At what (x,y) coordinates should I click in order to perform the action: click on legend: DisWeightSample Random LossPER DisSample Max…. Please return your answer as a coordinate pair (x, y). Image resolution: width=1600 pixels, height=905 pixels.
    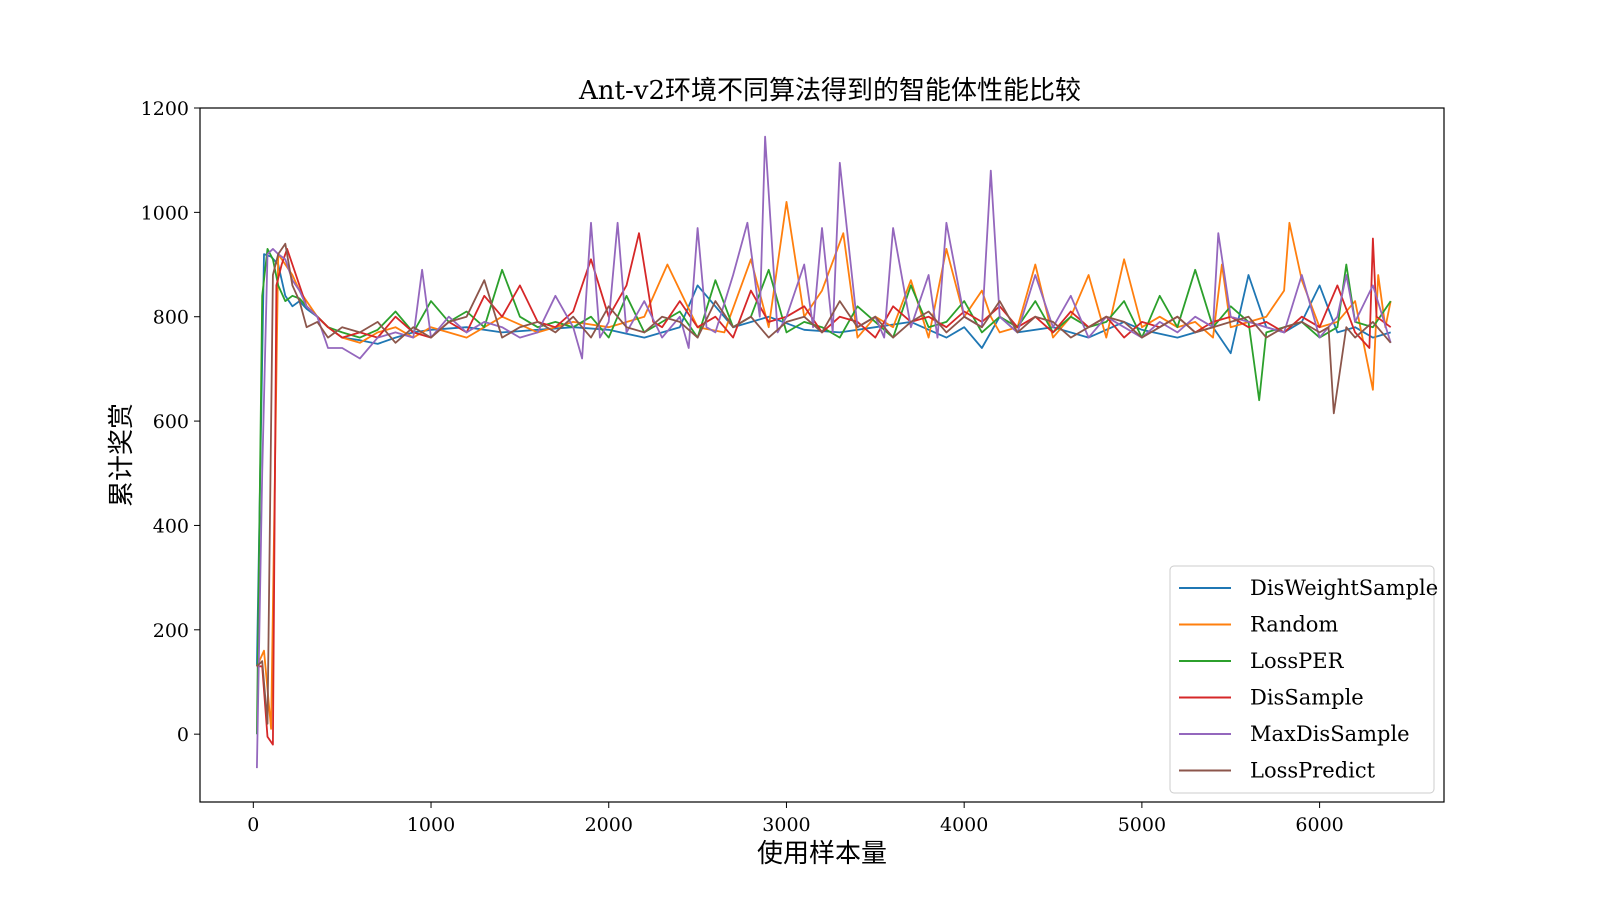
    Looking at the image, I should click on (1303, 679).